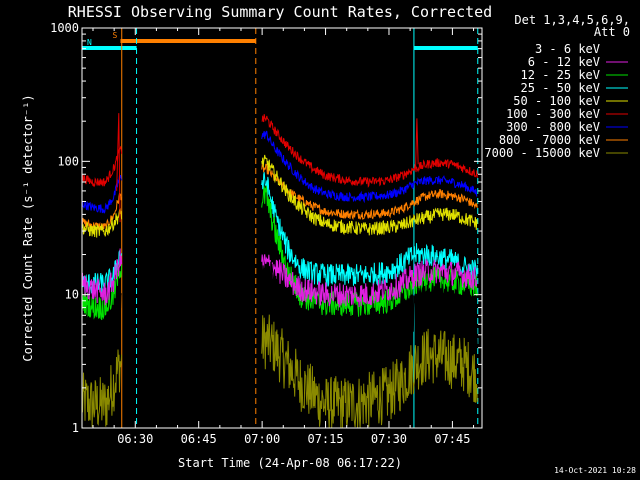  What do you see at coordinates (28, 227) in the screenshot?
I see `y-axis-label: Corrected Count Rate (s⁻¹ detector⁻¹)` at bounding box center [28, 227].